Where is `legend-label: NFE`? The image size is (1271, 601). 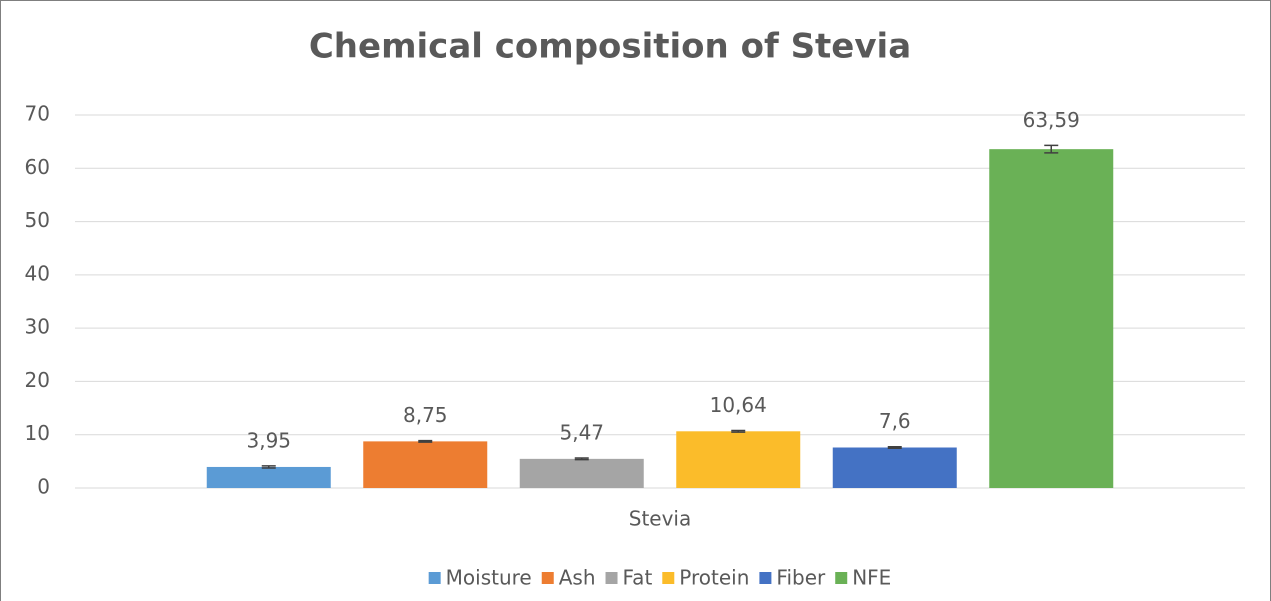 legend-label: NFE is located at coordinates (871, 578).